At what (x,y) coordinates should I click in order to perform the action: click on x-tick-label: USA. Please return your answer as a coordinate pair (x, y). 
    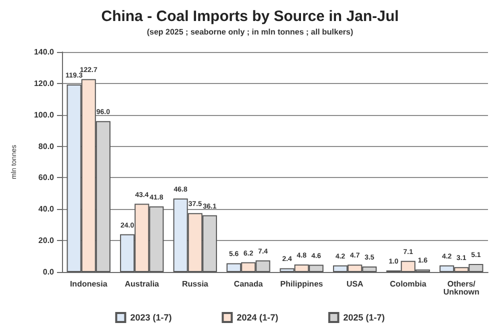
    Looking at the image, I should click on (355, 284).